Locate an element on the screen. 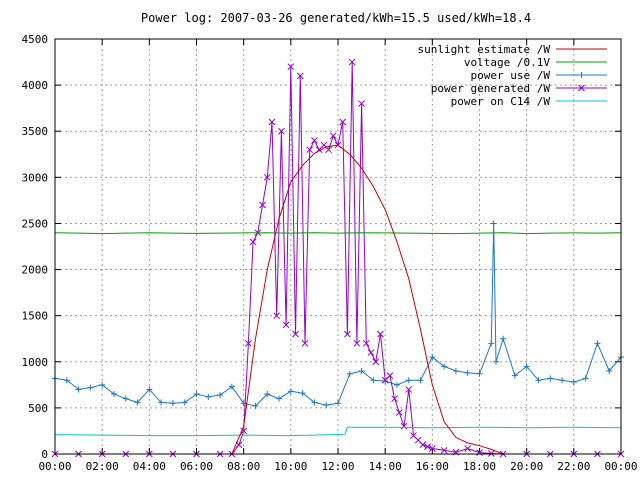 Image resolution: width=640 pixels, height=480 pixels. series-voltage-0-1v is located at coordinates (338, 233).